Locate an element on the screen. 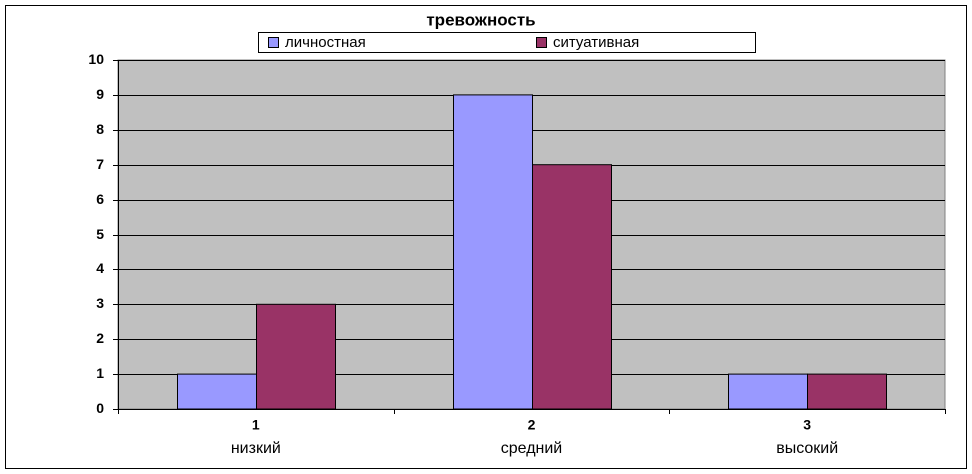 Image resolution: width=972 pixels, height=474 pixels. legend-label: ситуативная is located at coordinates (596, 42).